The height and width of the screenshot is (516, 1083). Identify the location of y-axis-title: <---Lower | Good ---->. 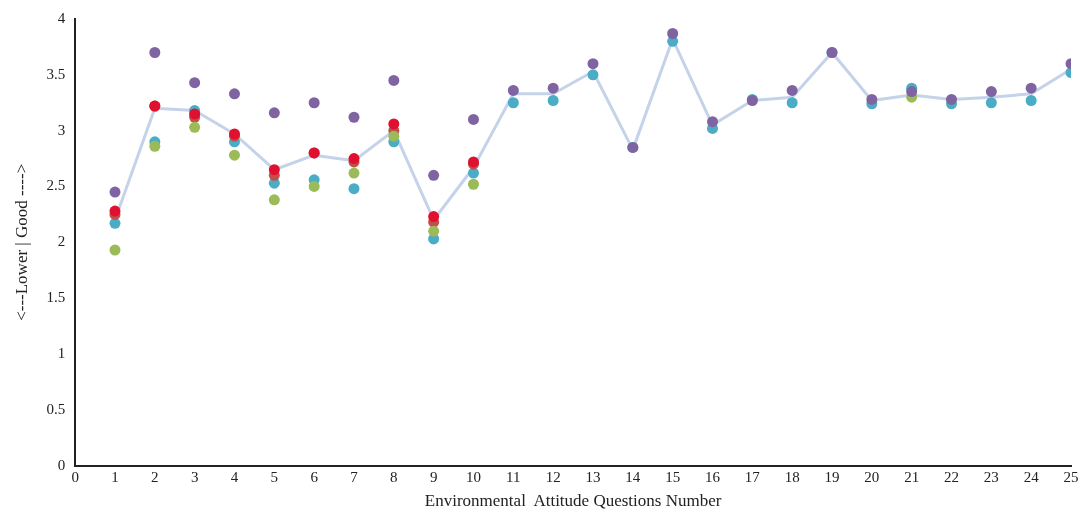
(21, 242).